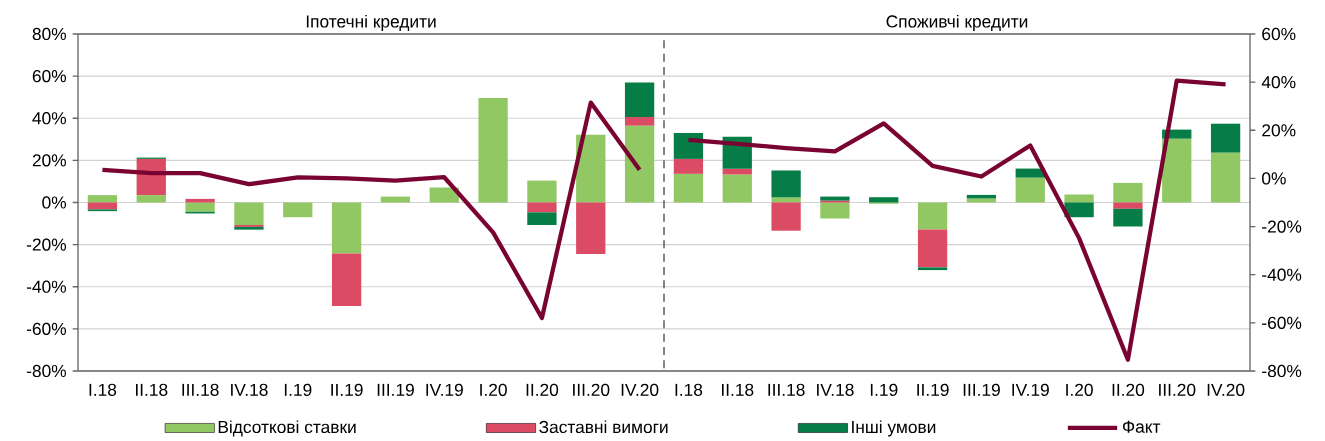 The image size is (1325, 441). Describe the element at coordinates (49, 118) in the screenshot. I see `y-tick-label: 40%` at that location.